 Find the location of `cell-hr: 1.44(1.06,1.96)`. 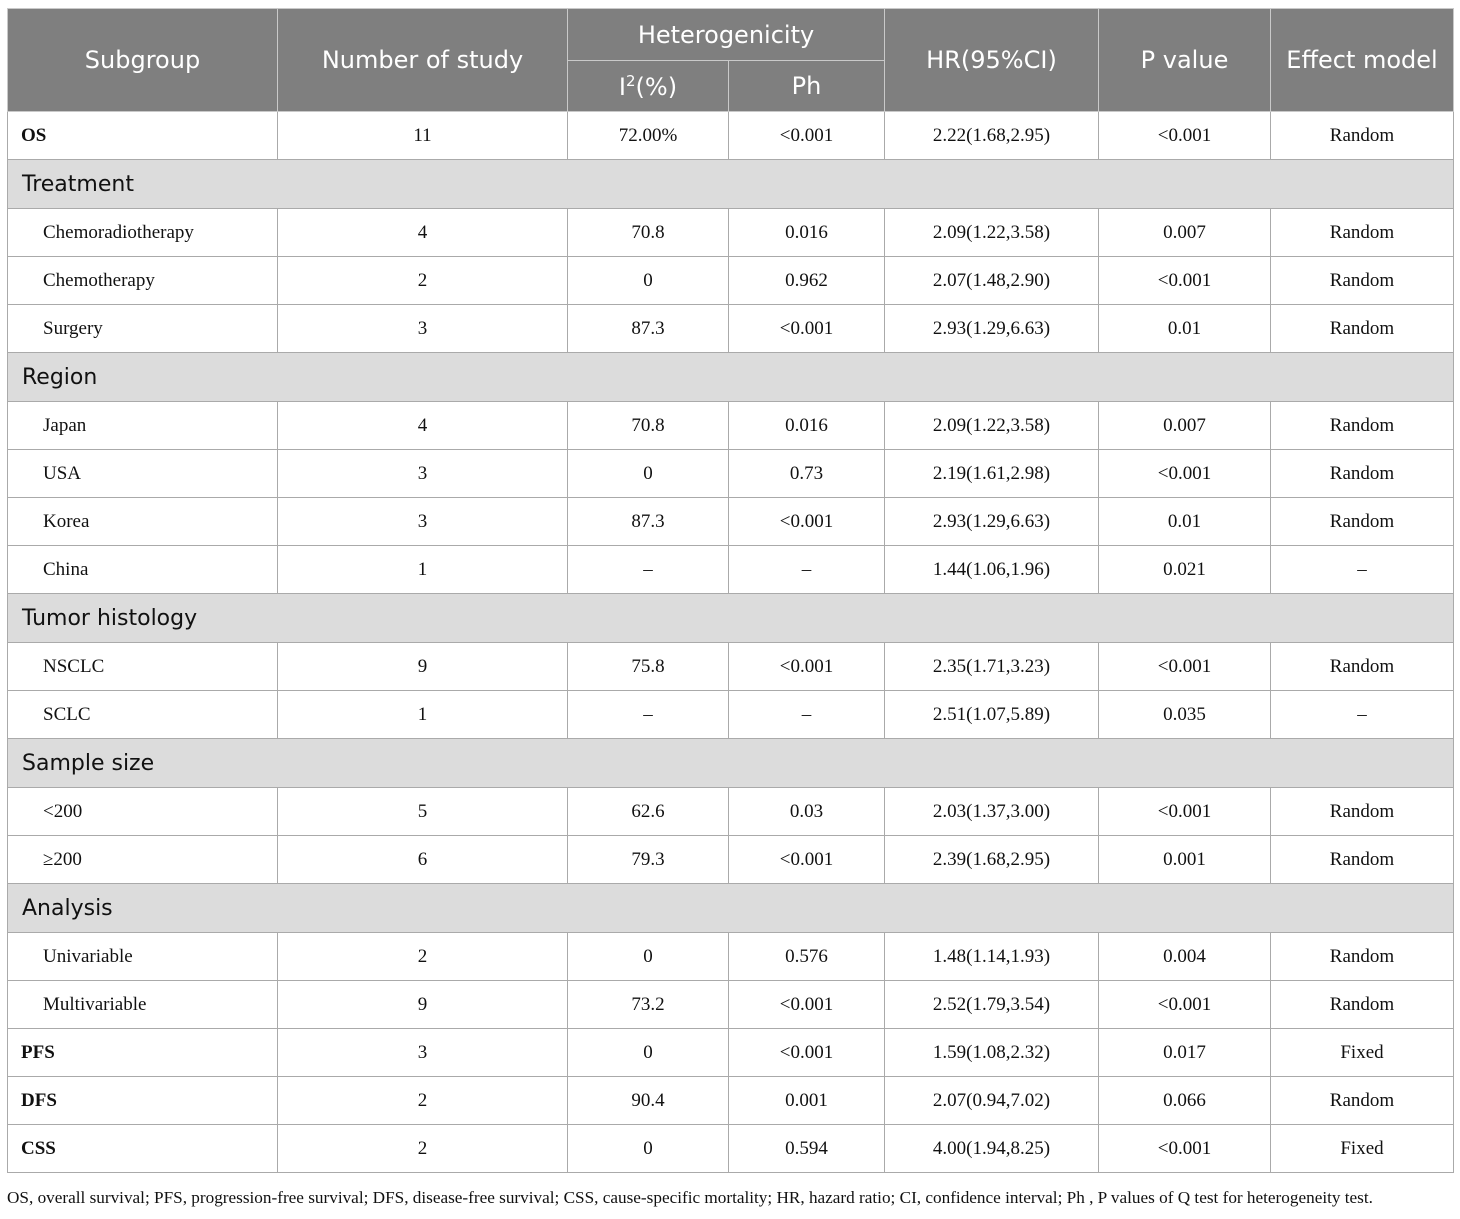

cell-hr: 1.44(1.06,1.96) is located at coordinates (991, 569).